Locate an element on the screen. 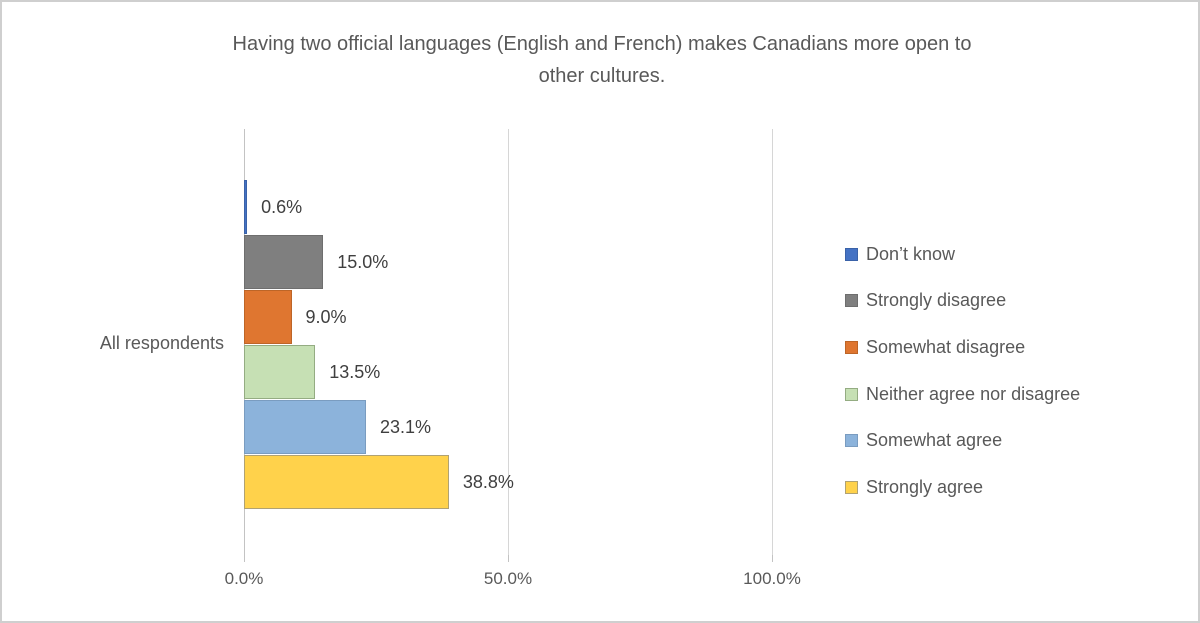 This screenshot has width=1200, height=623. x-axis-tick-label: 50.0% is located at coordinates (508, 578).